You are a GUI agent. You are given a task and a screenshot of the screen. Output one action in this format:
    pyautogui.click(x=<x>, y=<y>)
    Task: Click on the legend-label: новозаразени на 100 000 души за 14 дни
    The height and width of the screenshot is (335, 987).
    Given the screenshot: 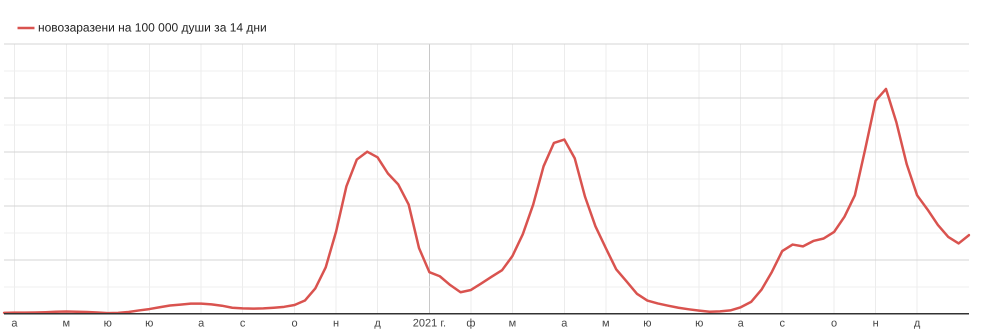 What is the action you would take?
    pyautogui.click(x=152, y=27)
    